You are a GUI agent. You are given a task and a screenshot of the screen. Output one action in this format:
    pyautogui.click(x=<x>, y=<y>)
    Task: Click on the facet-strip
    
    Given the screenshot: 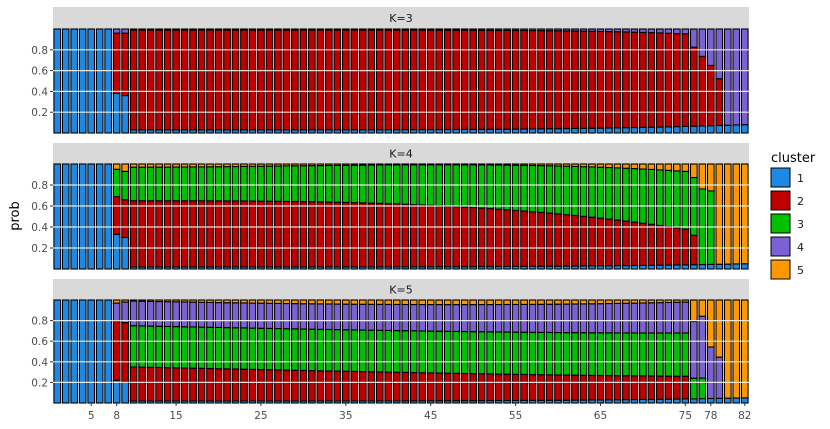 What is the action you would take?
    pyautogui.click(x=401, y=18)
    